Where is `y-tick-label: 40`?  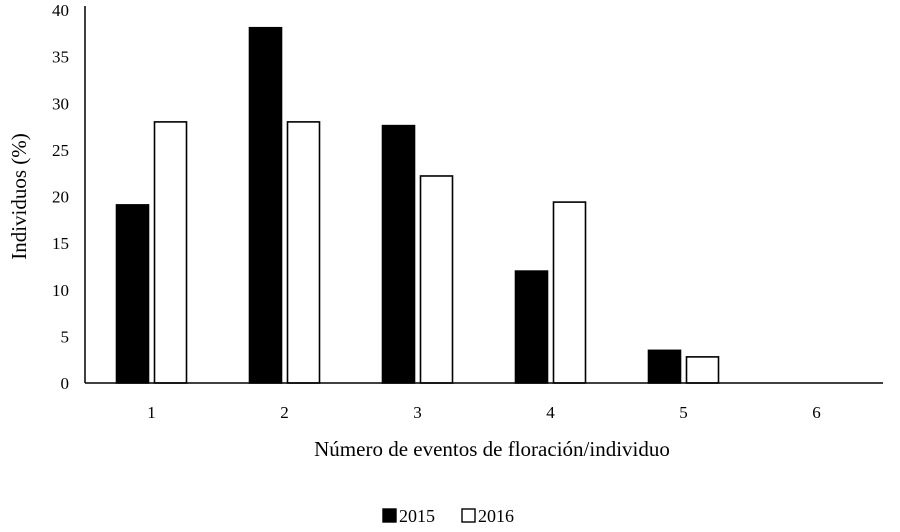 y-tick-label: 40 is located at coordinates (60, 10).